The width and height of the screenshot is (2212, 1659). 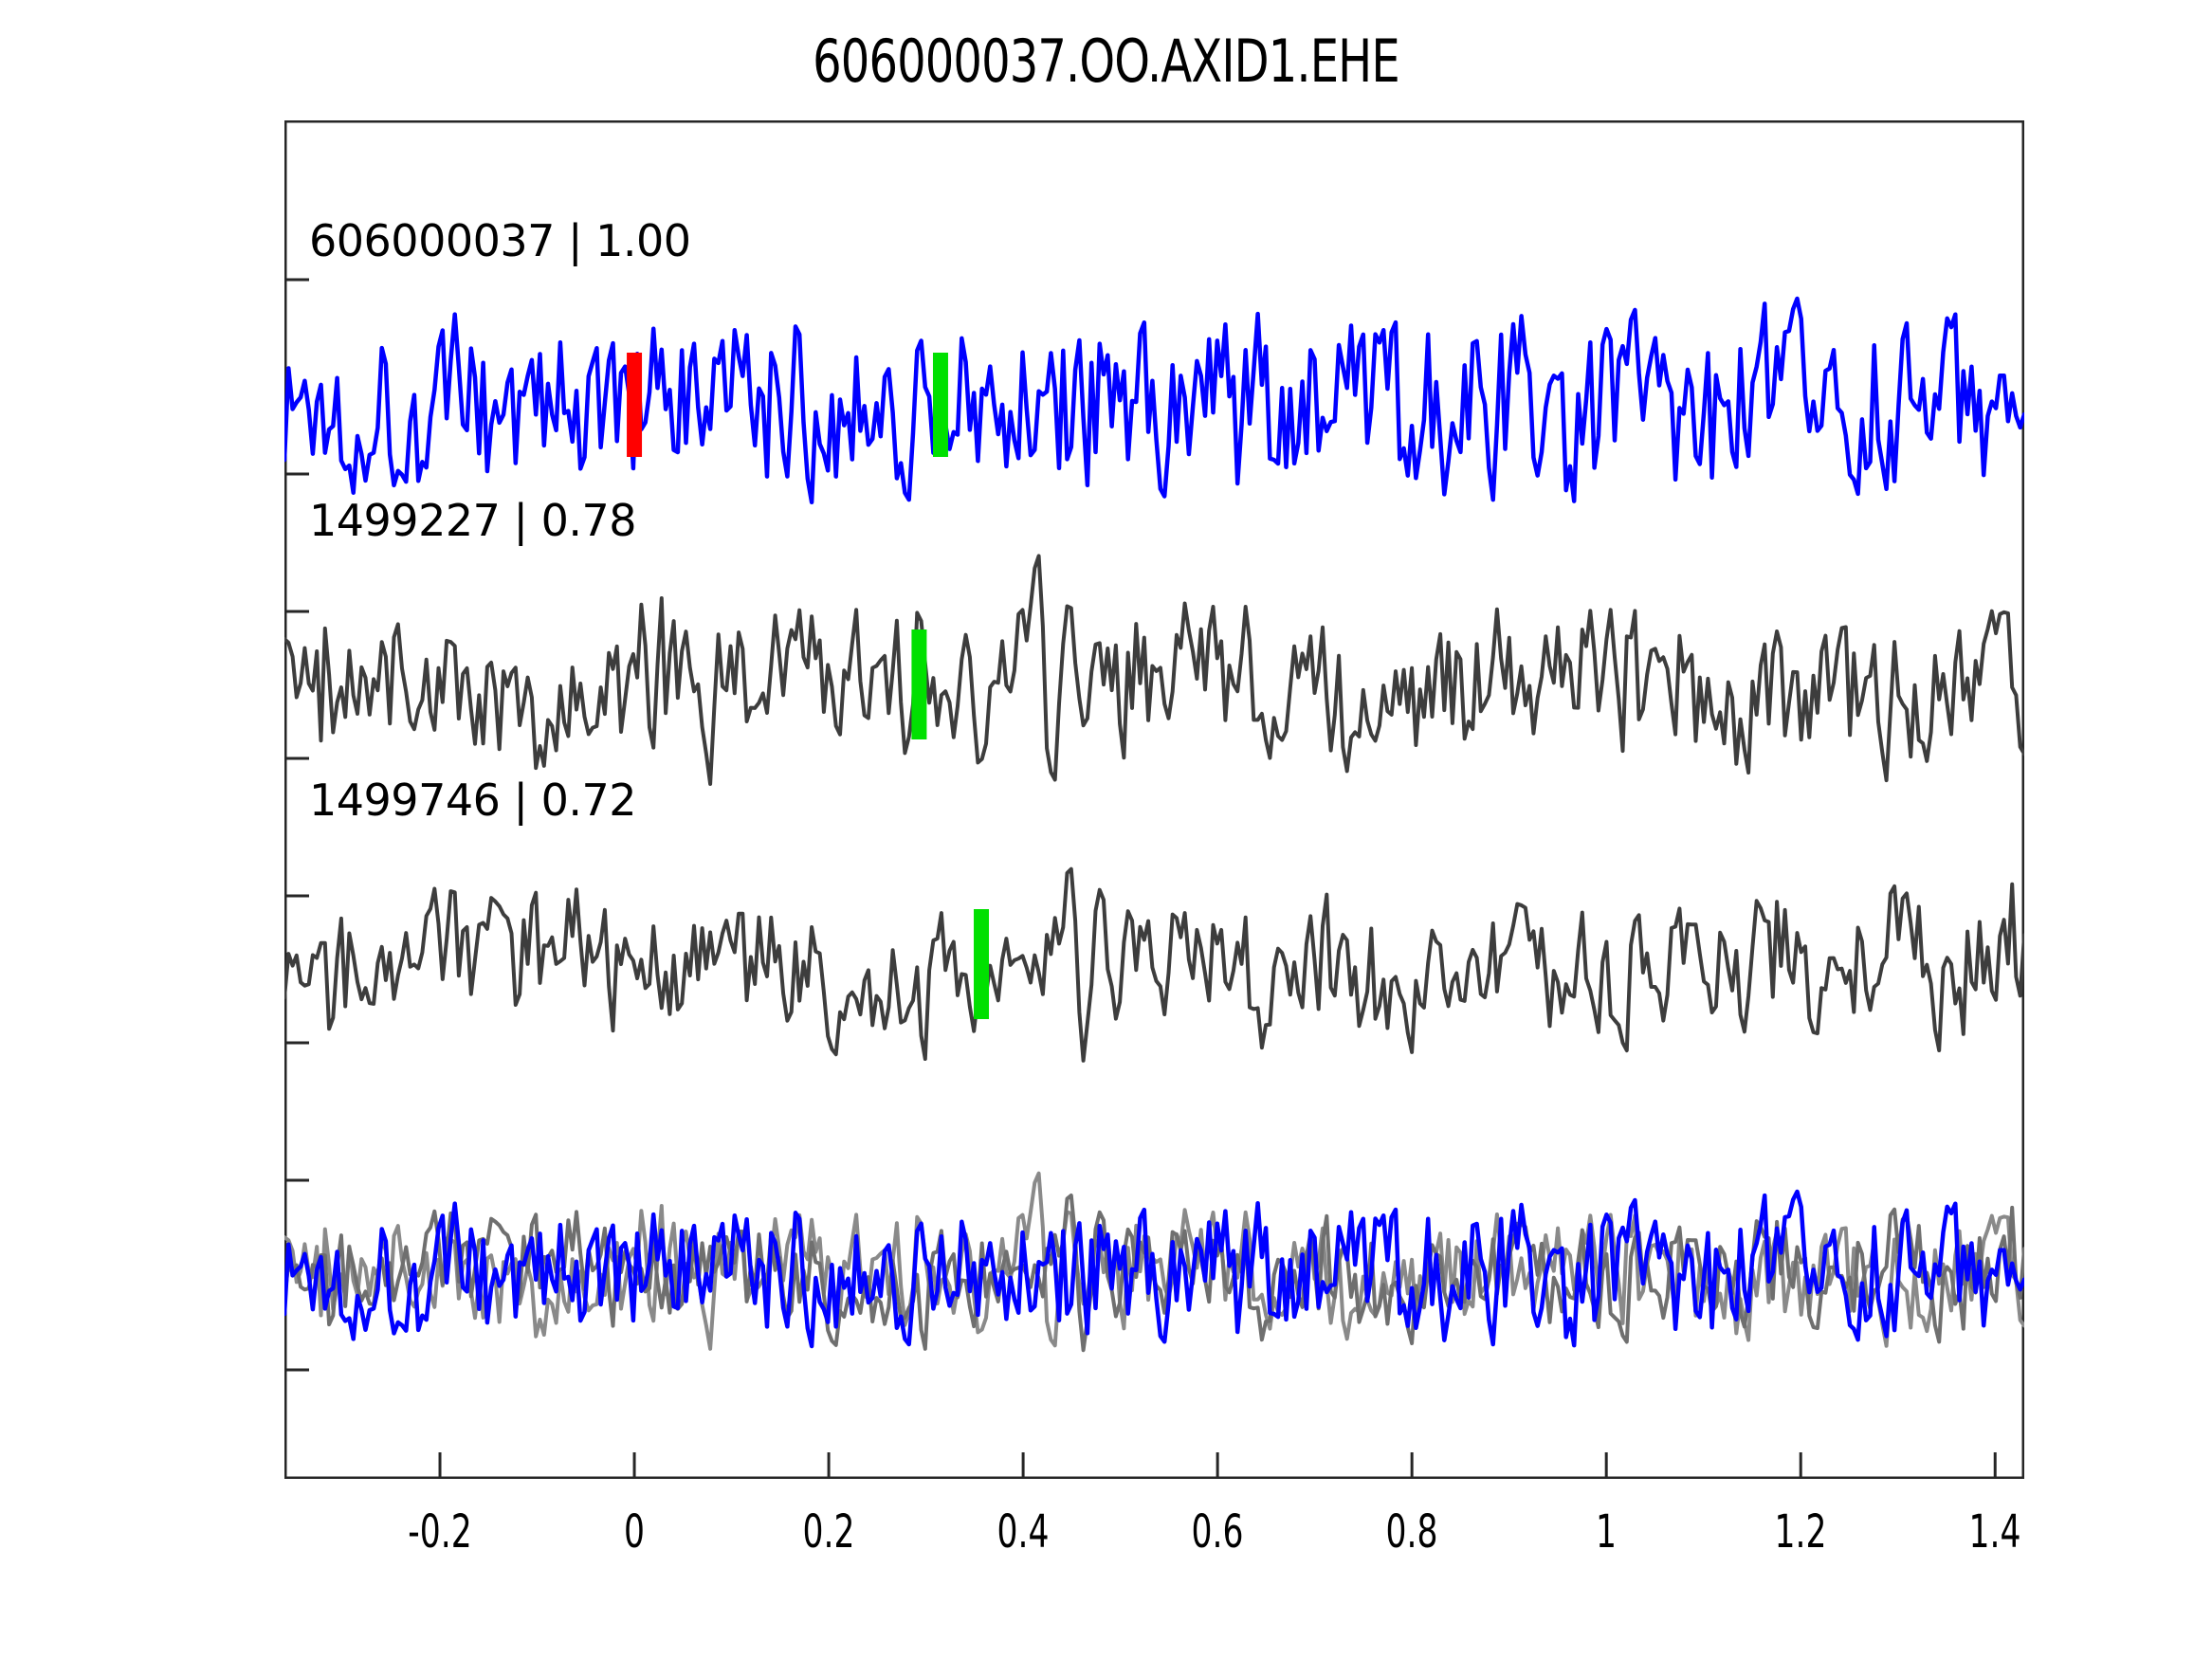 I want to click on pick-markers, so click(x=808, y=686).